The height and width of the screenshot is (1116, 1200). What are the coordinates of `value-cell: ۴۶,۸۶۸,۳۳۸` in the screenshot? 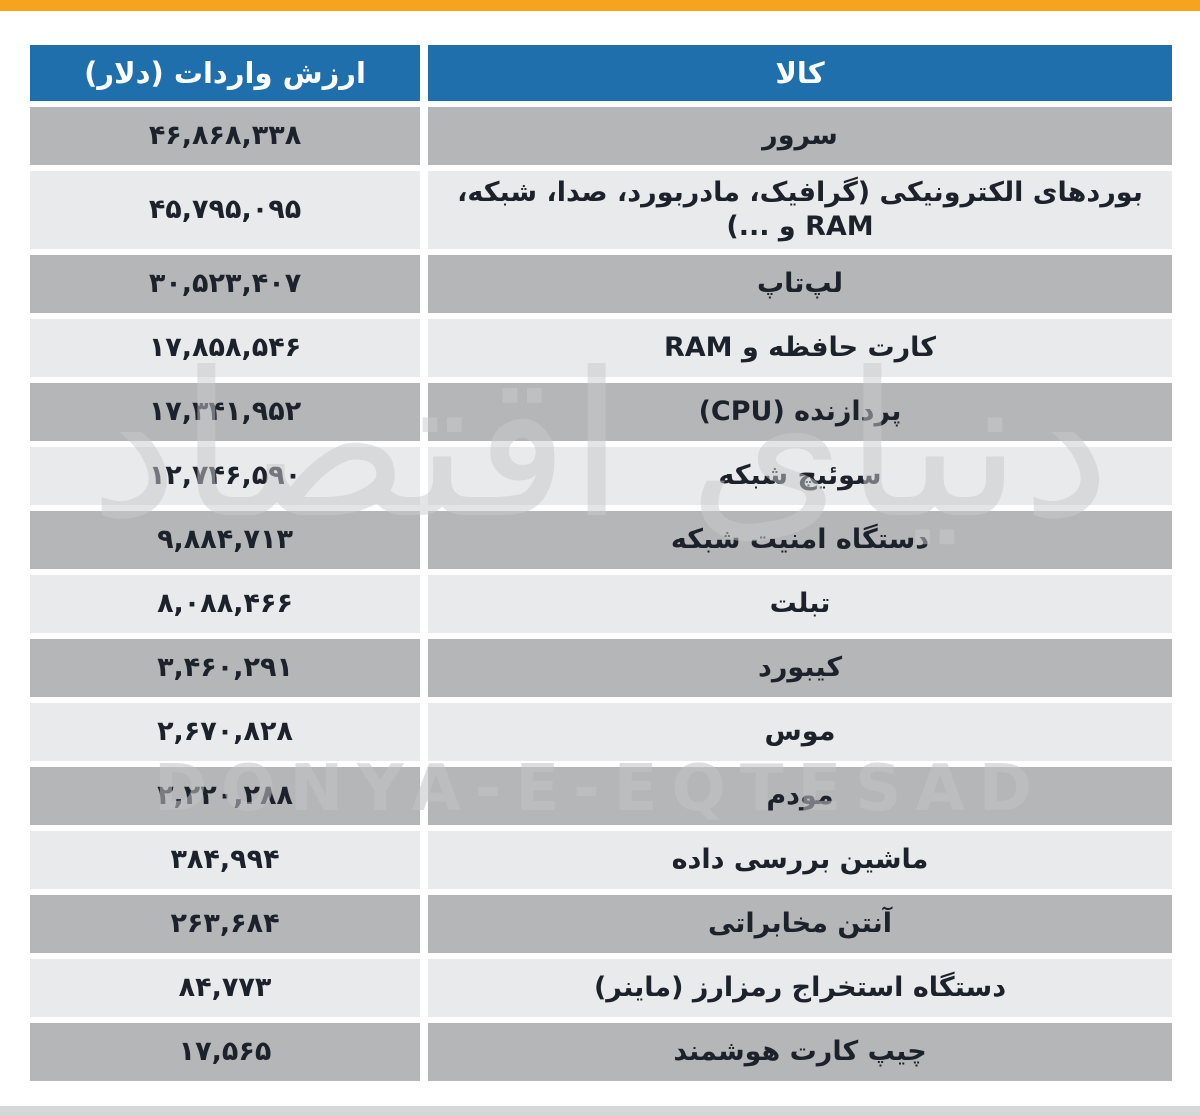 It's located at (225, 136).